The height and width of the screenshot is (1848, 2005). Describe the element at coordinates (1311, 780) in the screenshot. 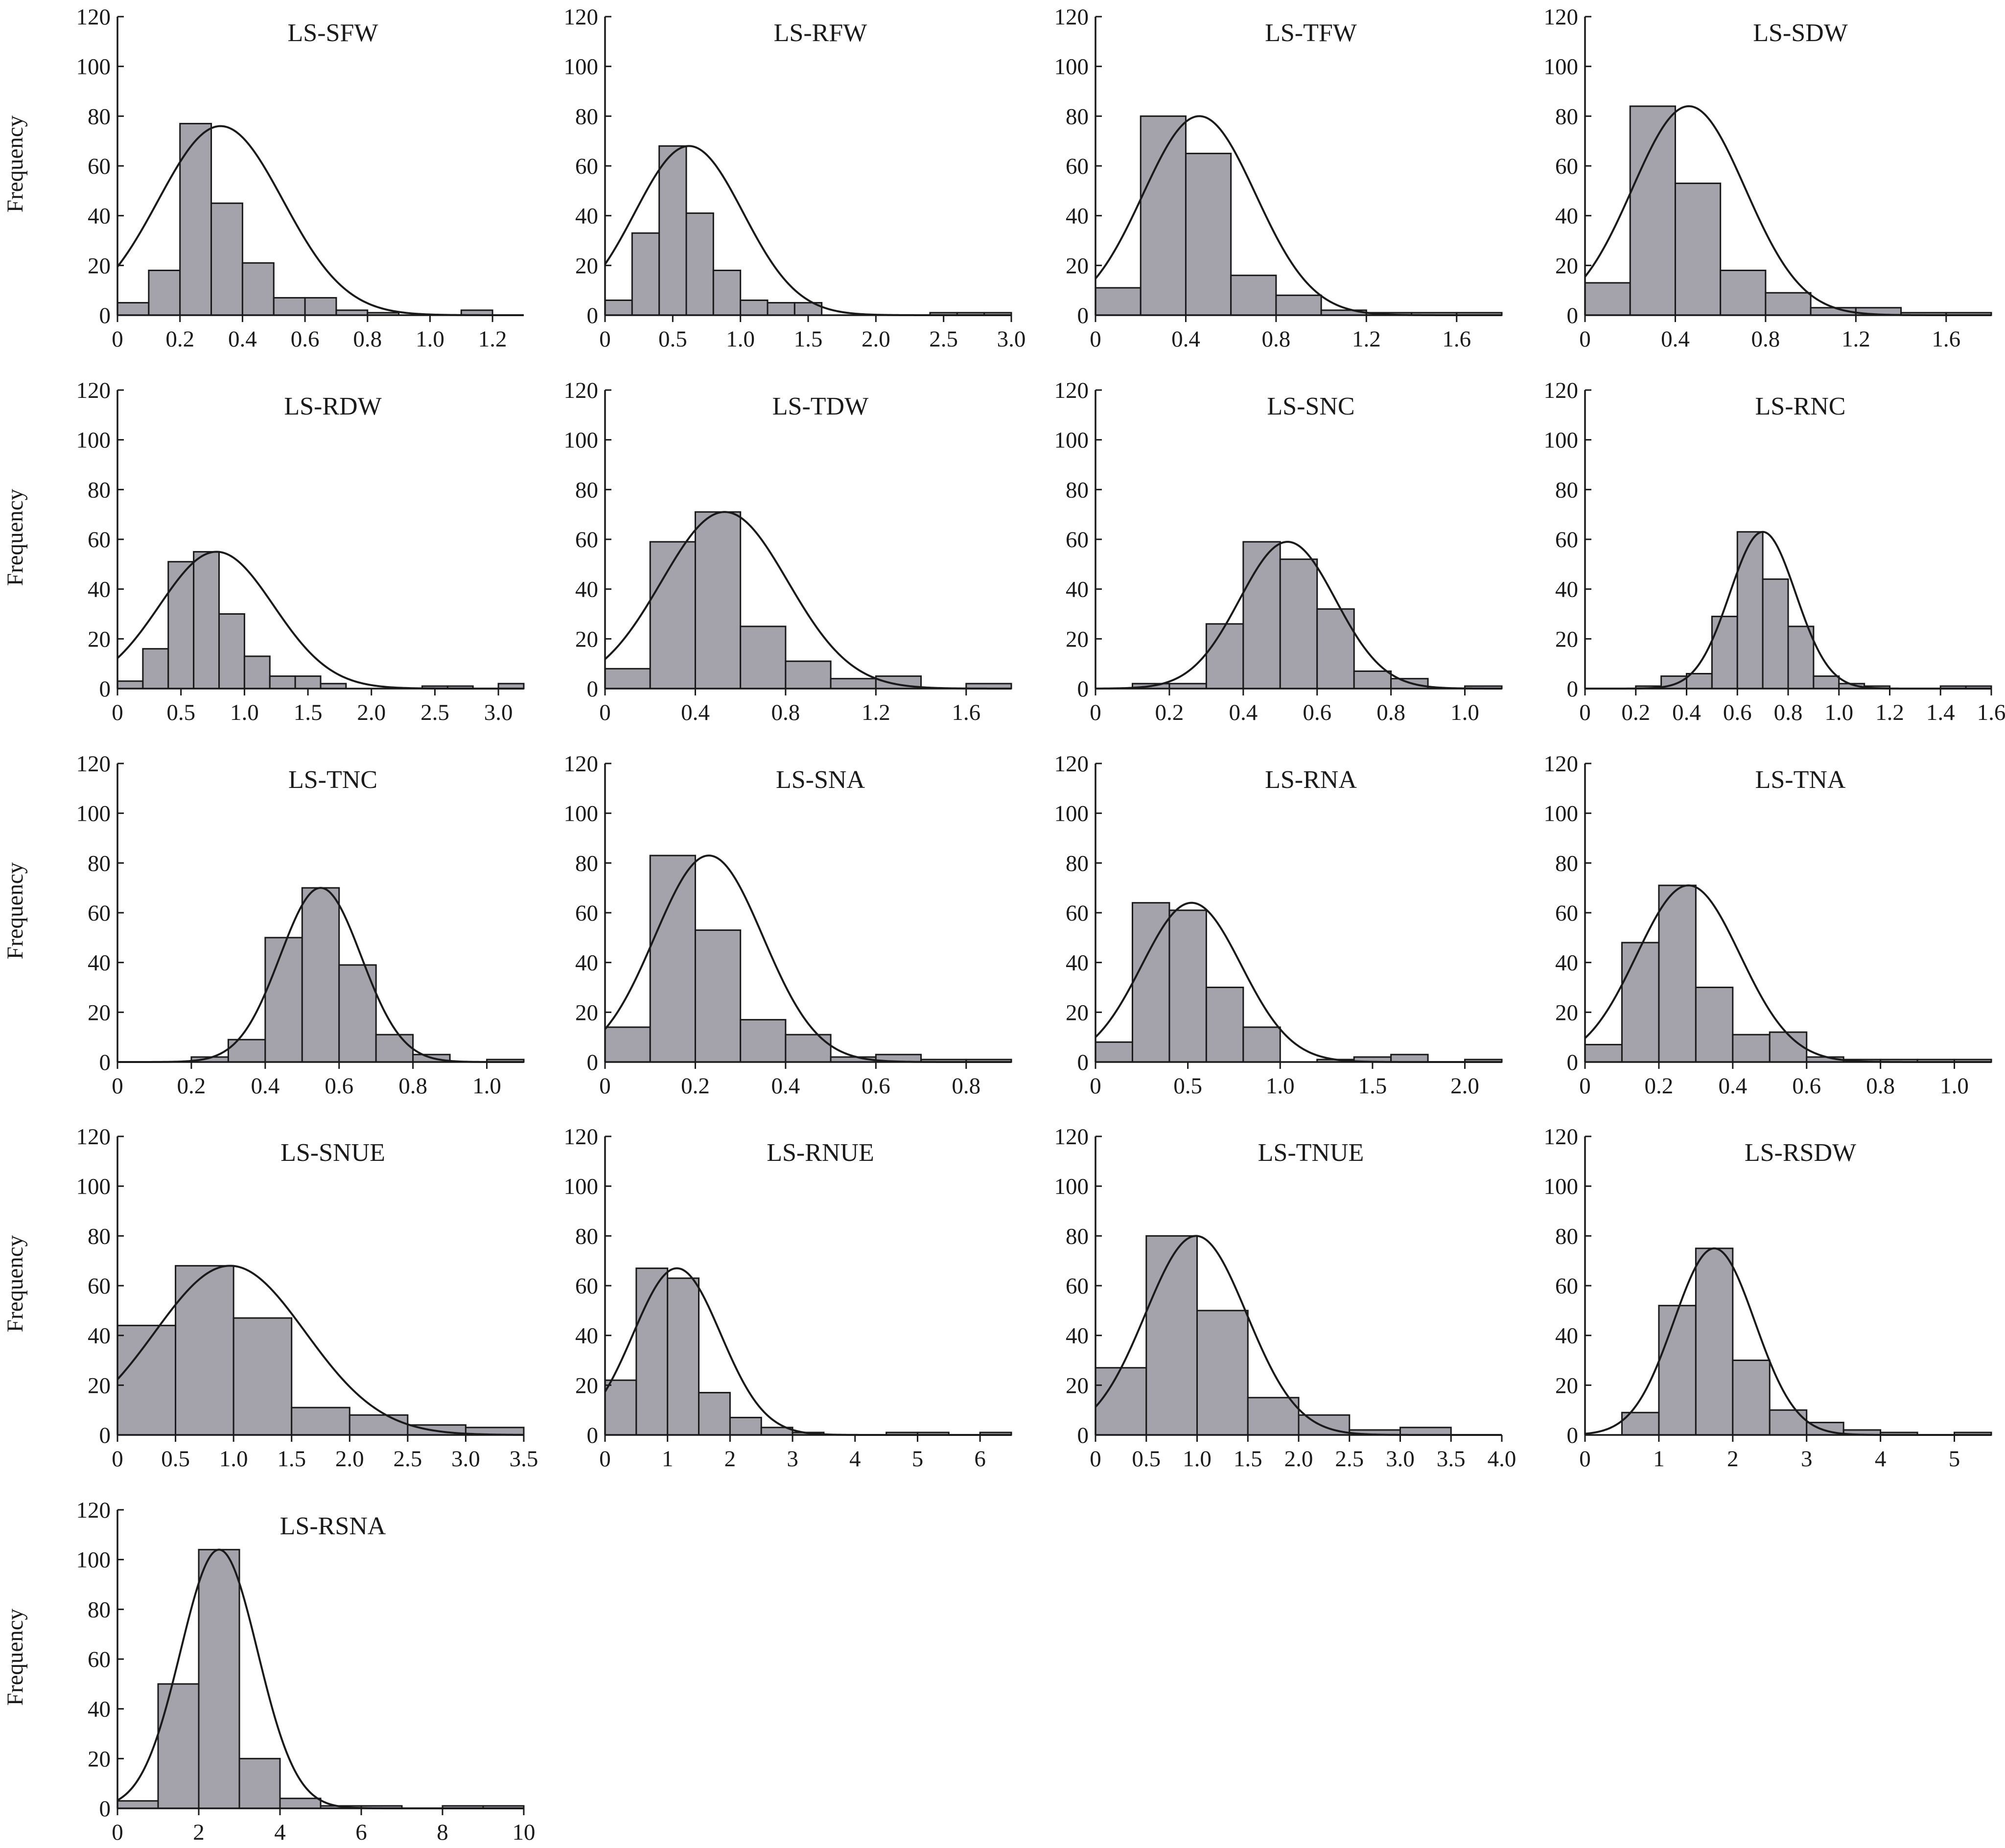

I see `chart-title: LS-RNA` at that location.